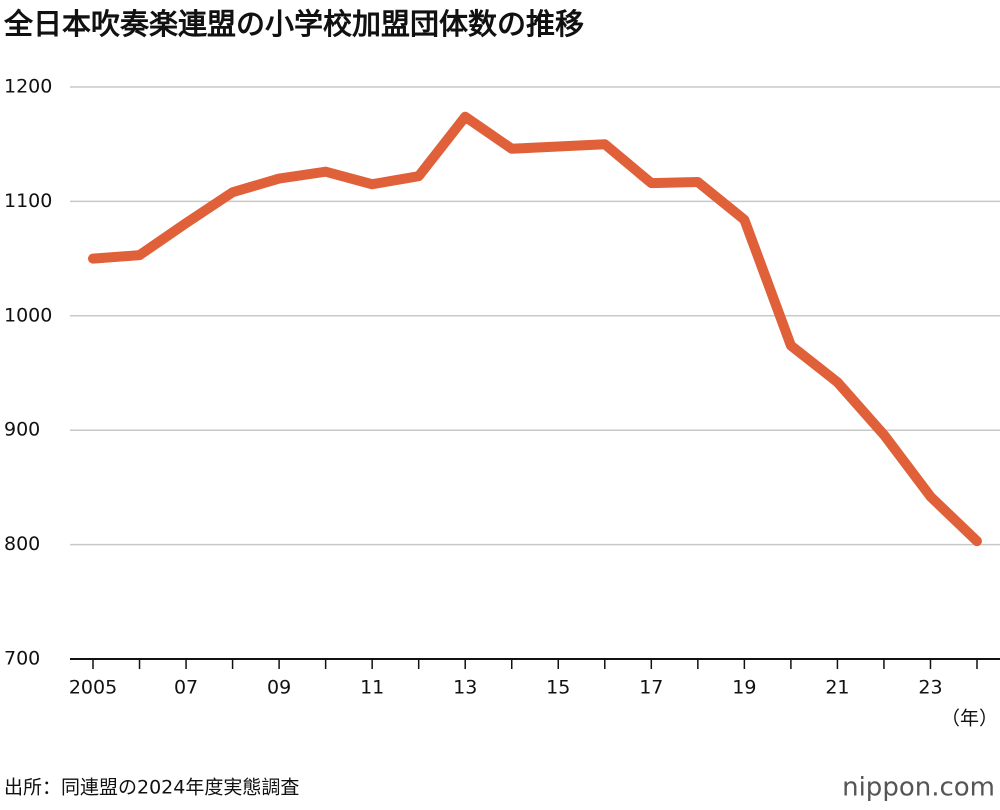 This screenshot has width=1000, height=810. I want to click on x-tick-label: 13, so click(465, 688).